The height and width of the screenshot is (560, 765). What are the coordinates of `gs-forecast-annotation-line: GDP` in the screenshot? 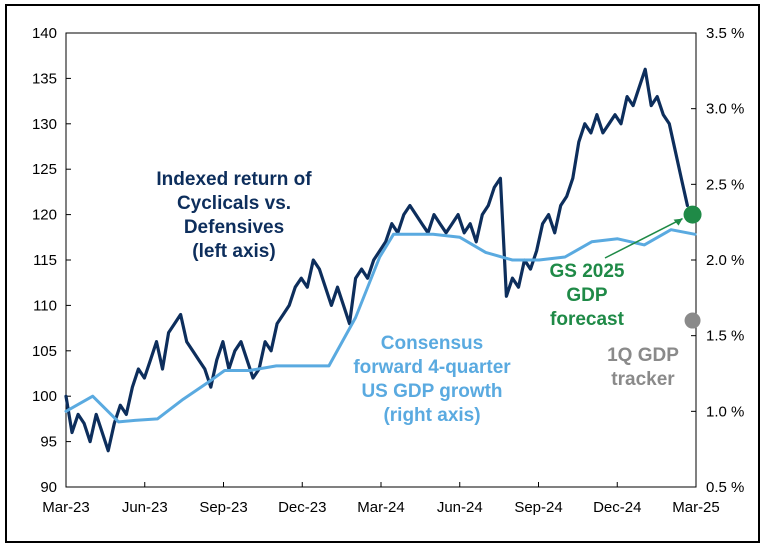 It's located at (587, 295).